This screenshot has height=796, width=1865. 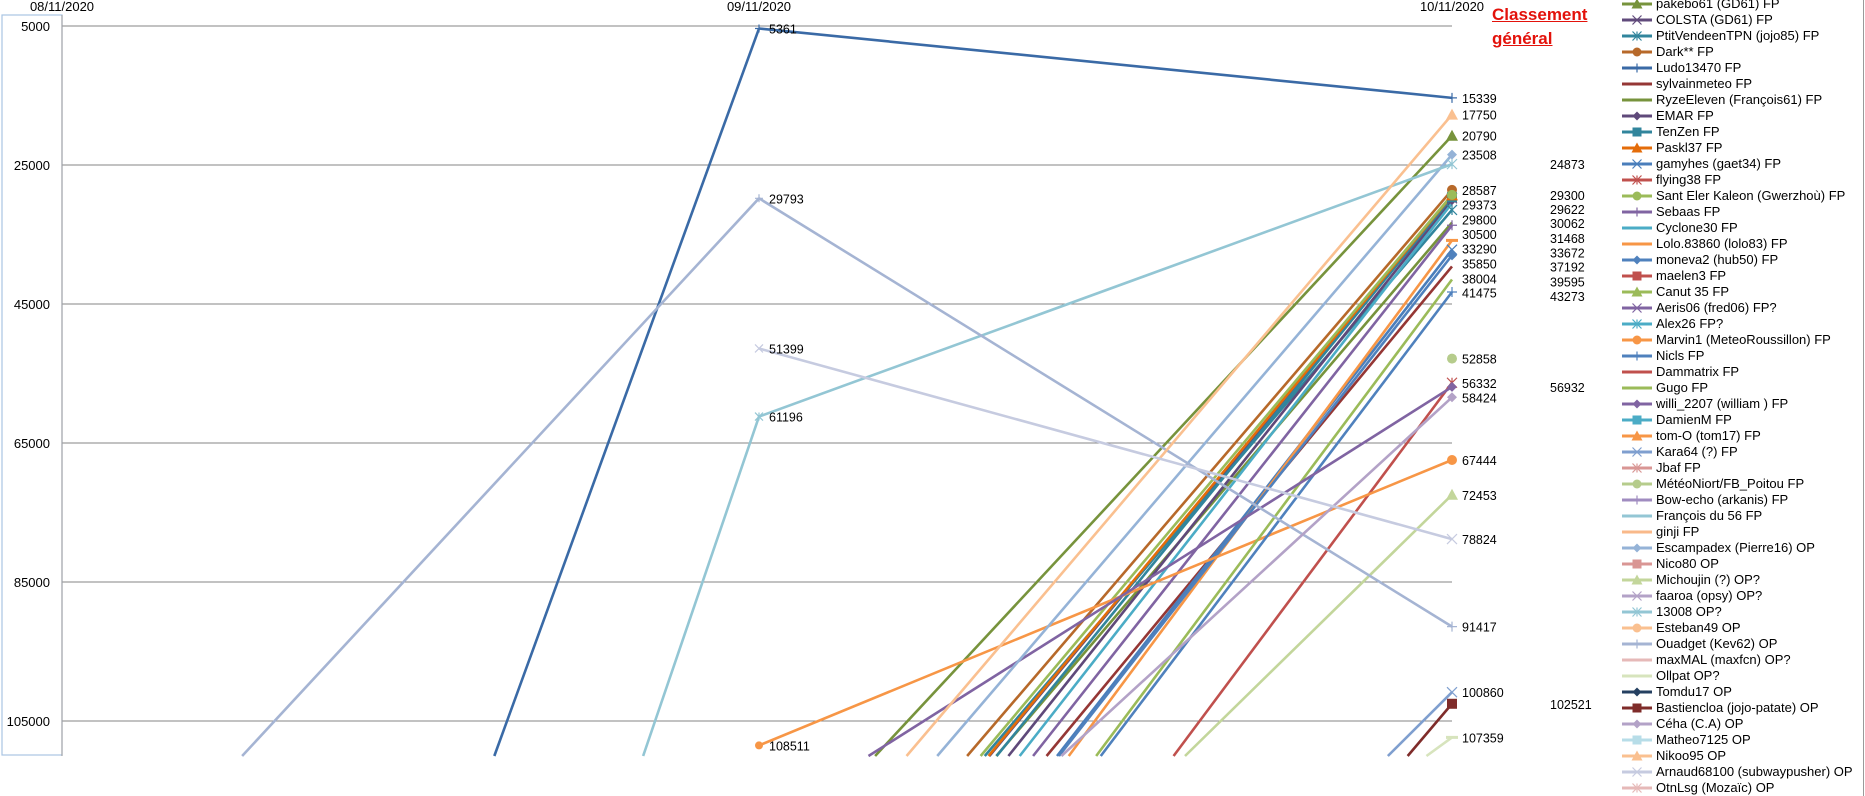 What do you see at coordinates (1741, 404) in the screenshot?
I see `legend-item: willi_2207 (william ) FP` at bounding box center [1741, 404].